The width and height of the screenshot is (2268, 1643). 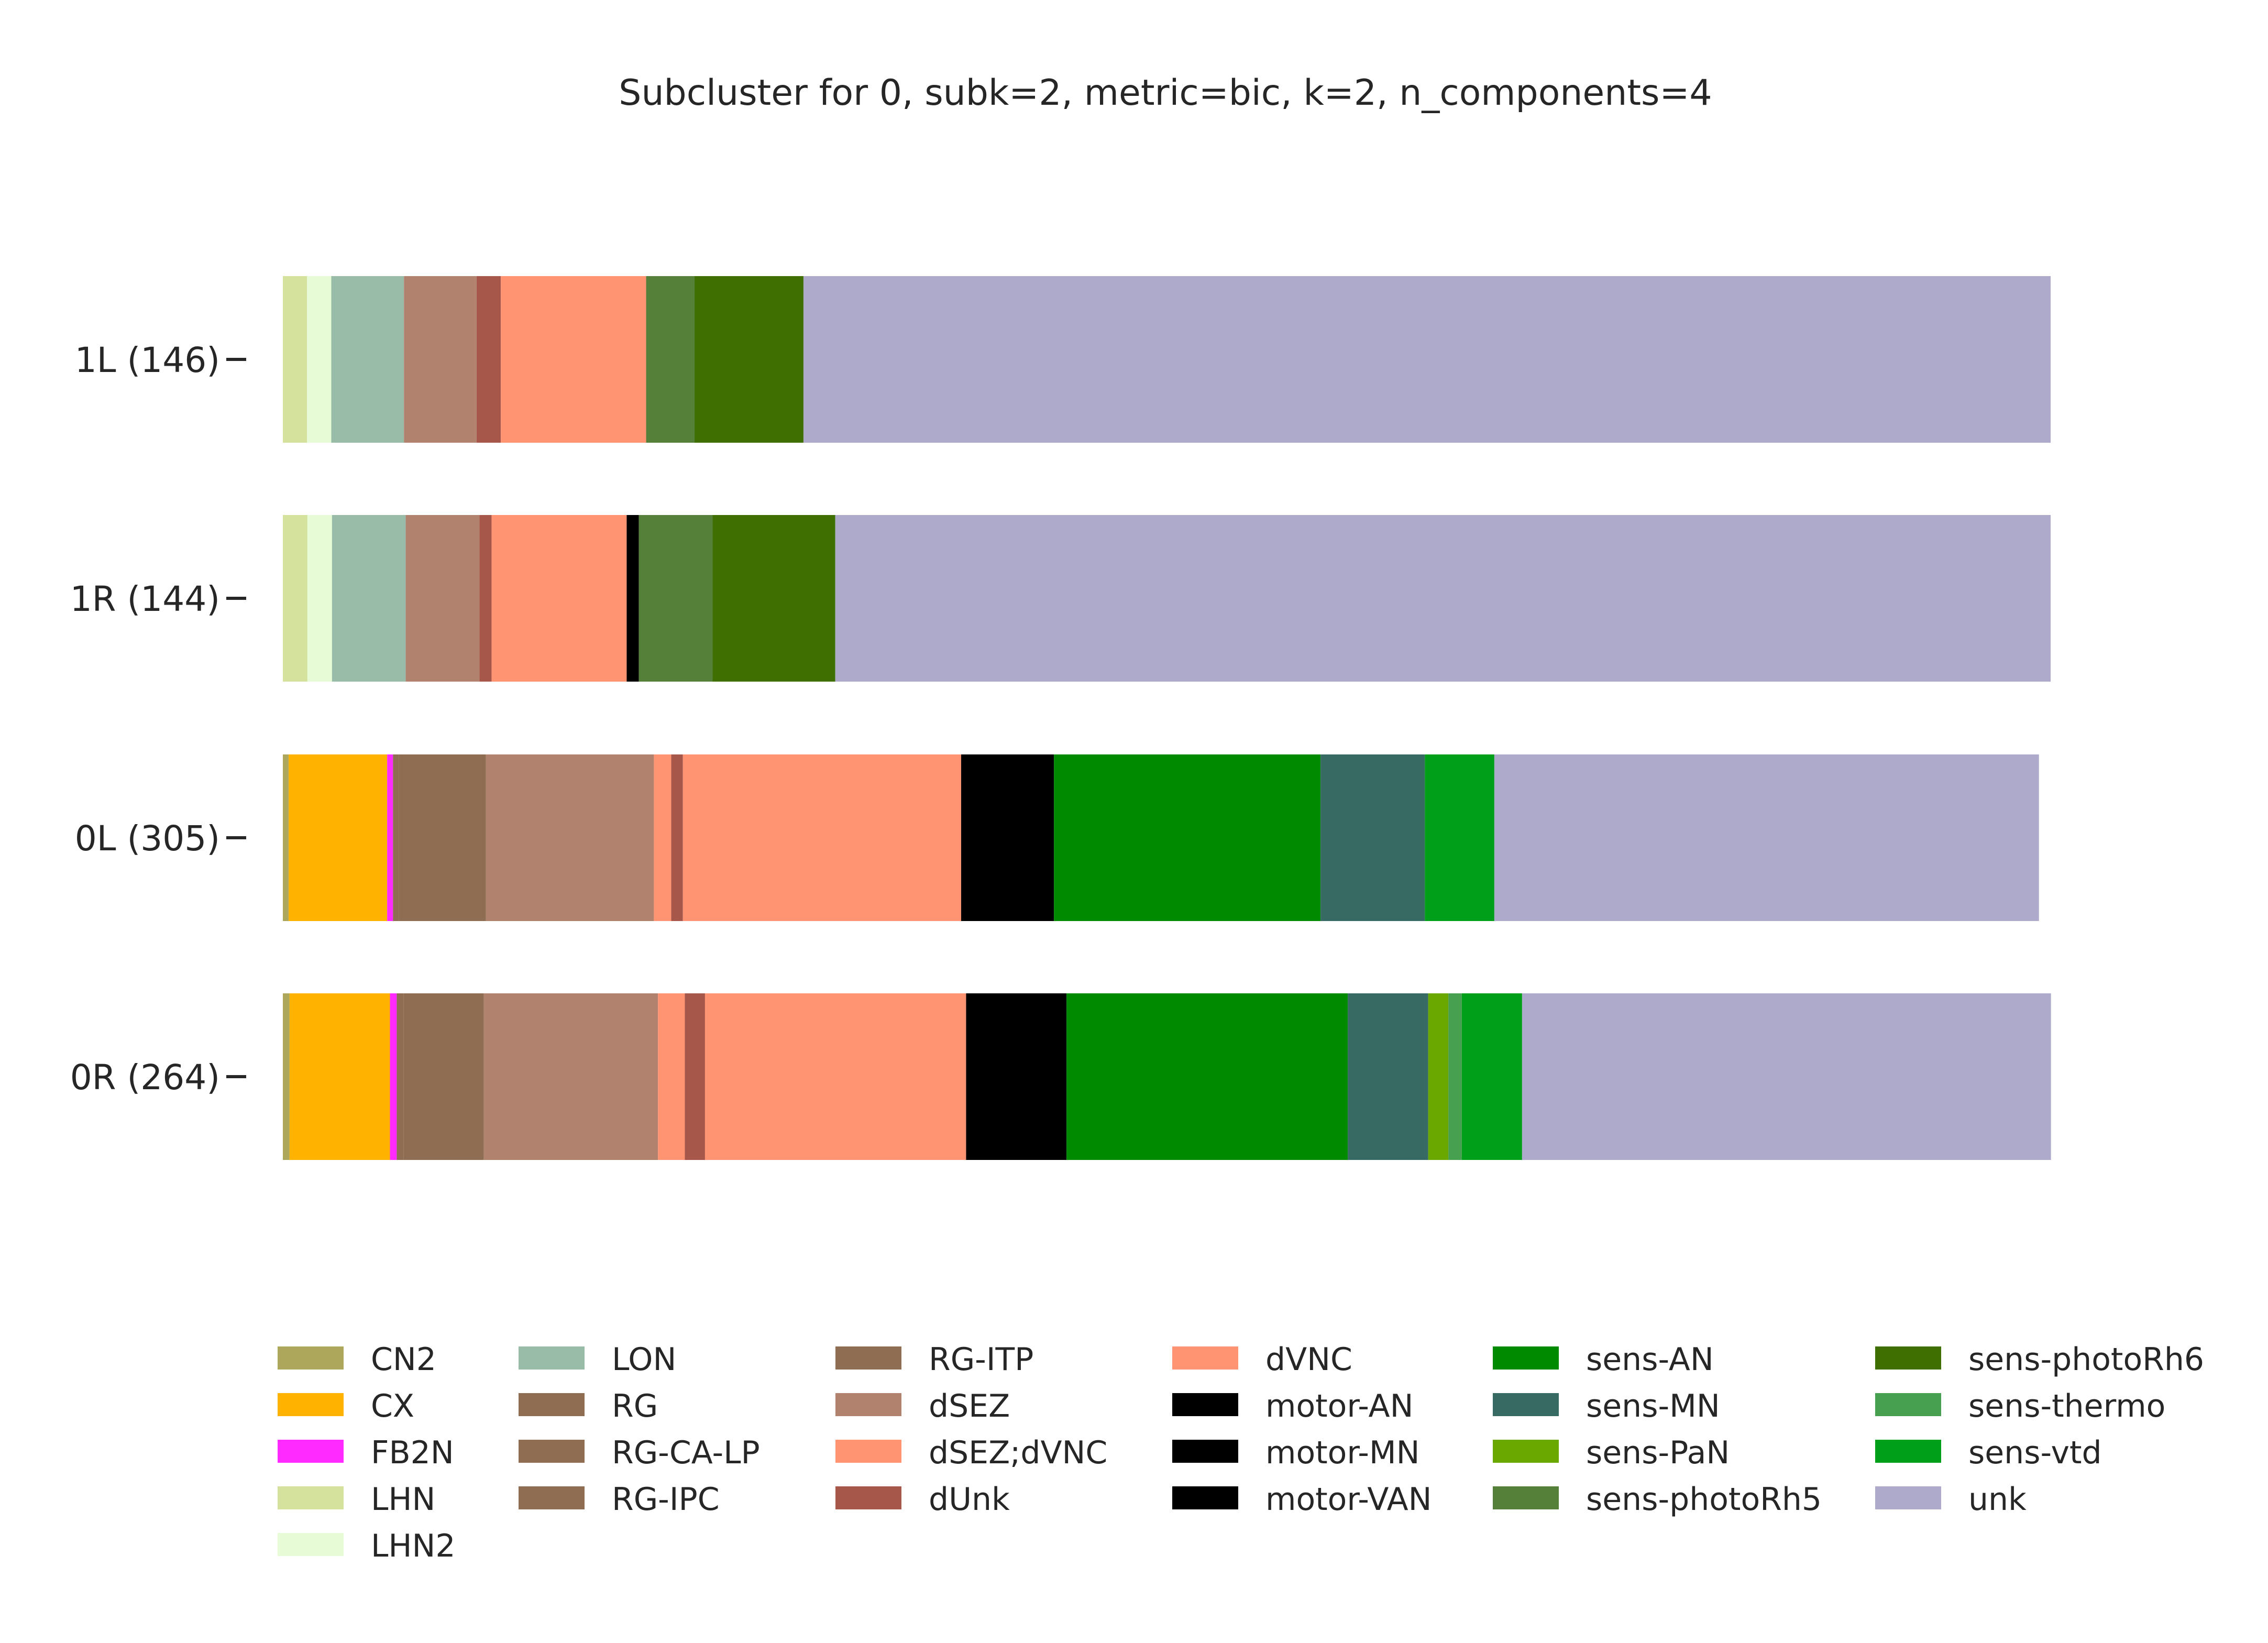 I want to click on legend-item-sens-vtd: sens-vtd, so click(x=1989, y=1452).